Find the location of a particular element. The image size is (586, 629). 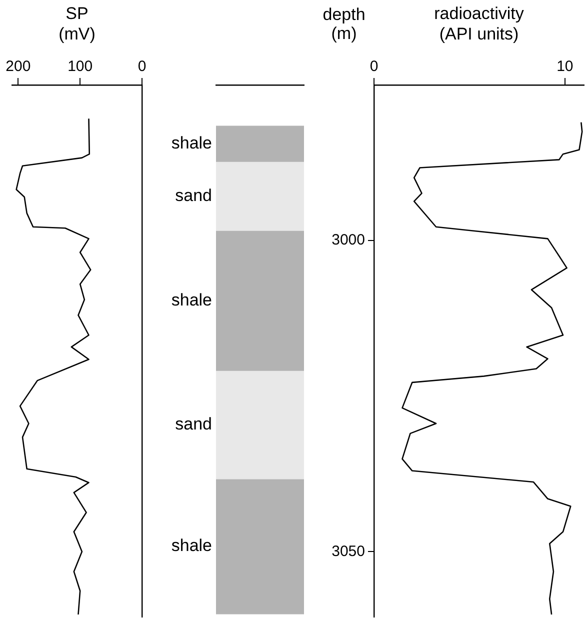

y-axis-title: depth (m) is located at coordinates (344, 24).